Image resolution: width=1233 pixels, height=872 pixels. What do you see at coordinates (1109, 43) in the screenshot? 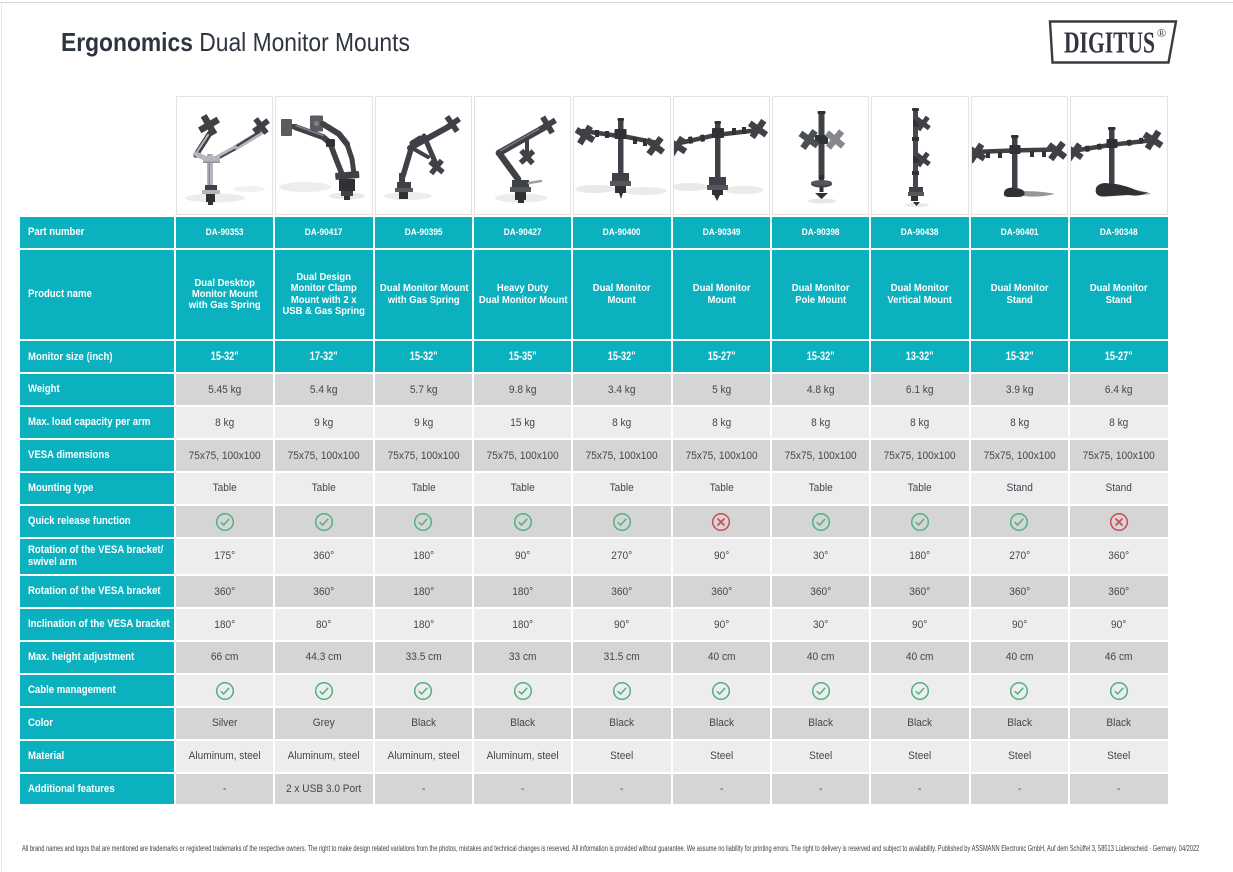
I see `svg-text: DIGITUS` at bounding box center [1109, 43].